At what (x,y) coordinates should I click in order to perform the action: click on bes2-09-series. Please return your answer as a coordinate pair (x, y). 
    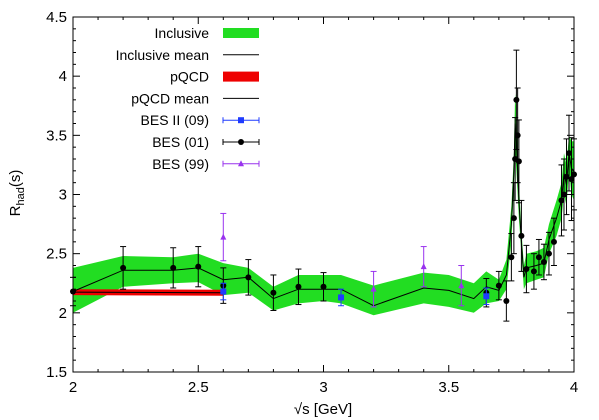
    Looking at the image, I should click on (355, 294).